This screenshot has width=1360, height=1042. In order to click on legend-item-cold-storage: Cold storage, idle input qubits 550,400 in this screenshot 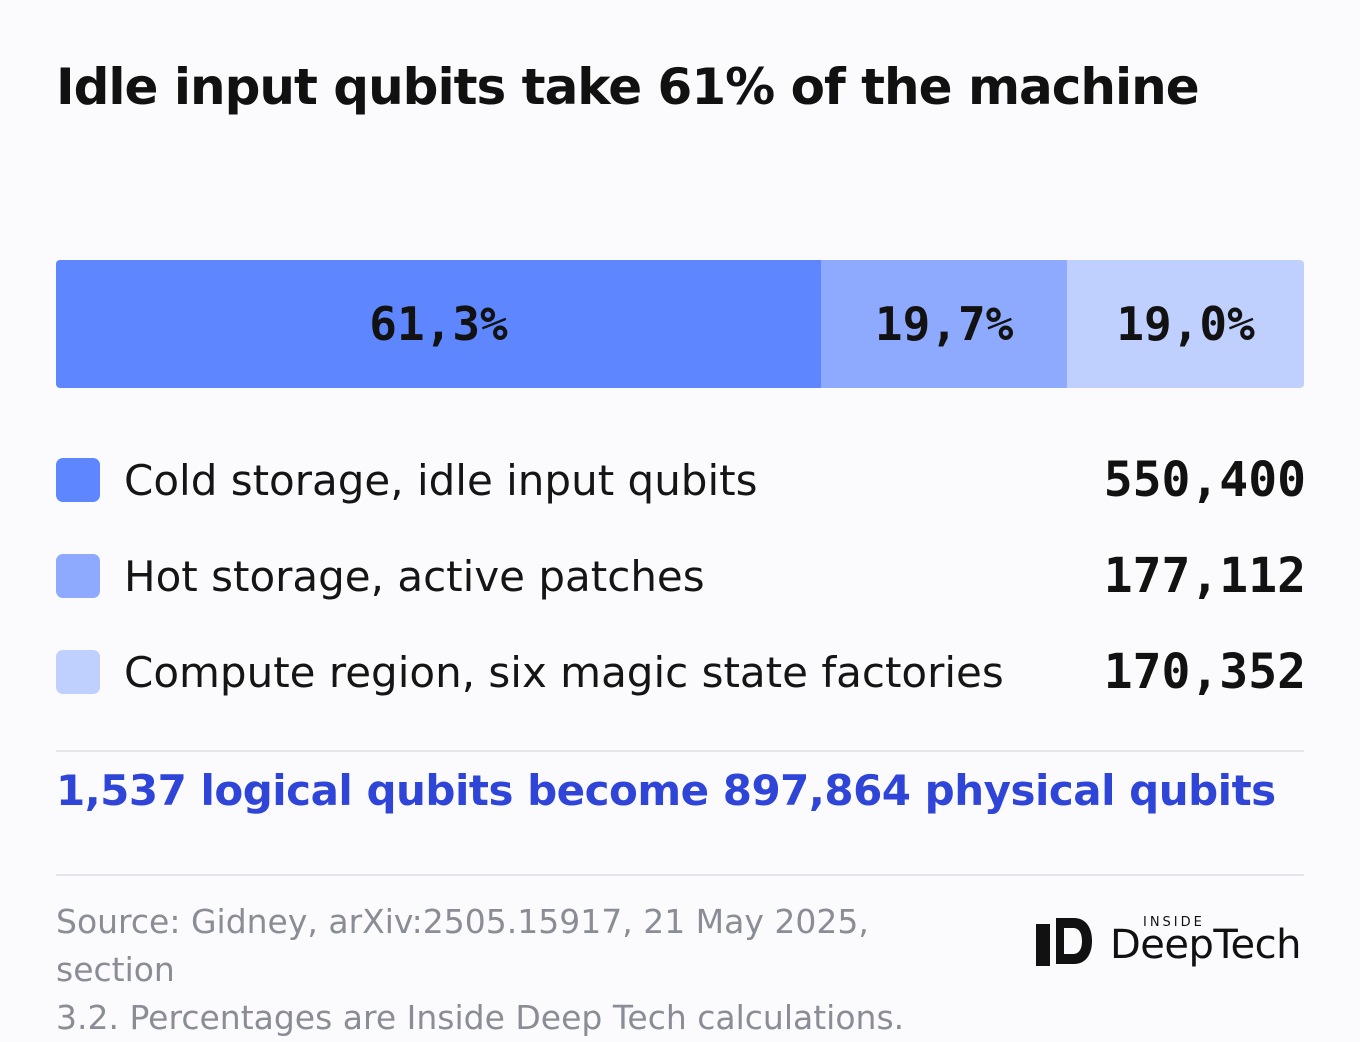, I will do `click(681, 480)`.